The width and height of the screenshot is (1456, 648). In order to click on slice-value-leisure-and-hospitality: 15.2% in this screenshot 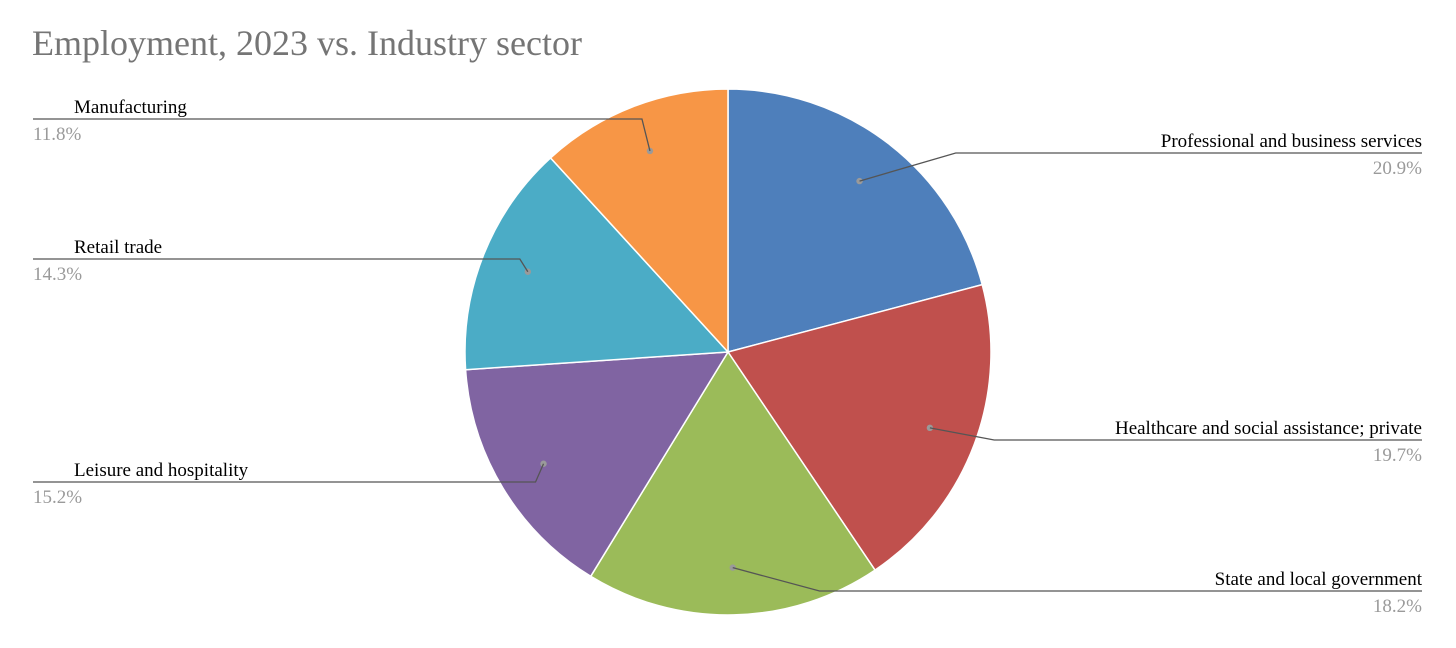, I will do `click(57, 497)`.